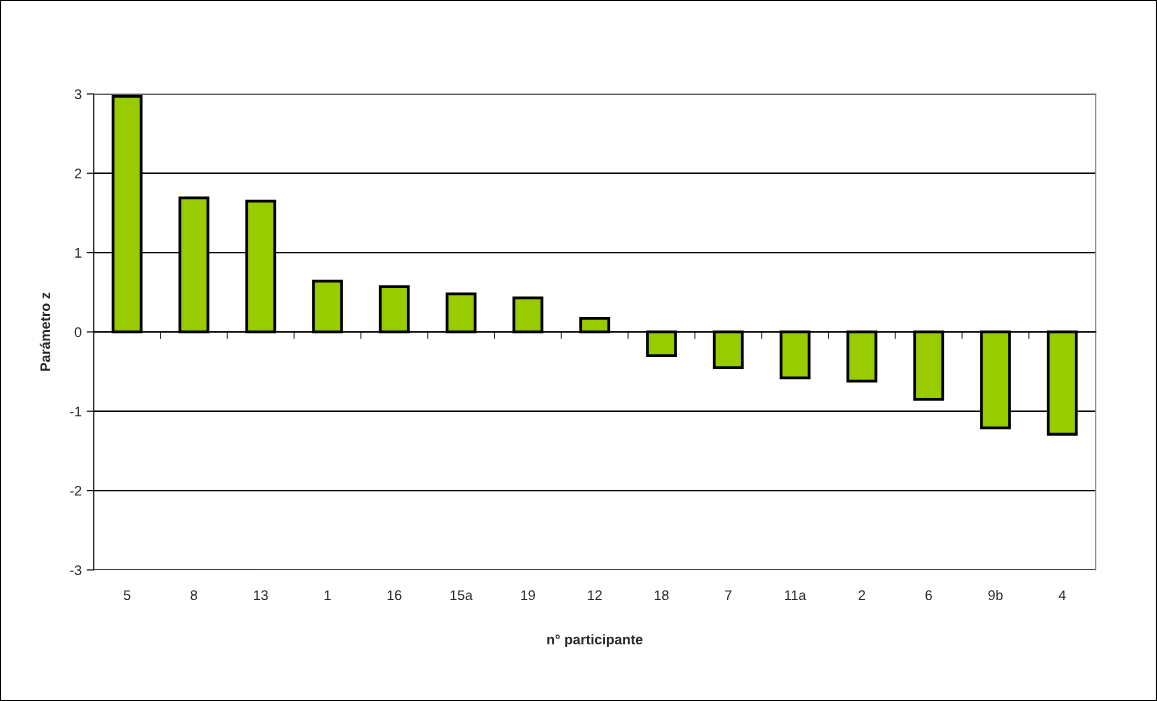 This screenshot has height=701, width=1157. What do you see at coordinates (45, 331) in the screenshot?
I see `y-axis-title: Parámetro z` at bounding box center [45, 331].